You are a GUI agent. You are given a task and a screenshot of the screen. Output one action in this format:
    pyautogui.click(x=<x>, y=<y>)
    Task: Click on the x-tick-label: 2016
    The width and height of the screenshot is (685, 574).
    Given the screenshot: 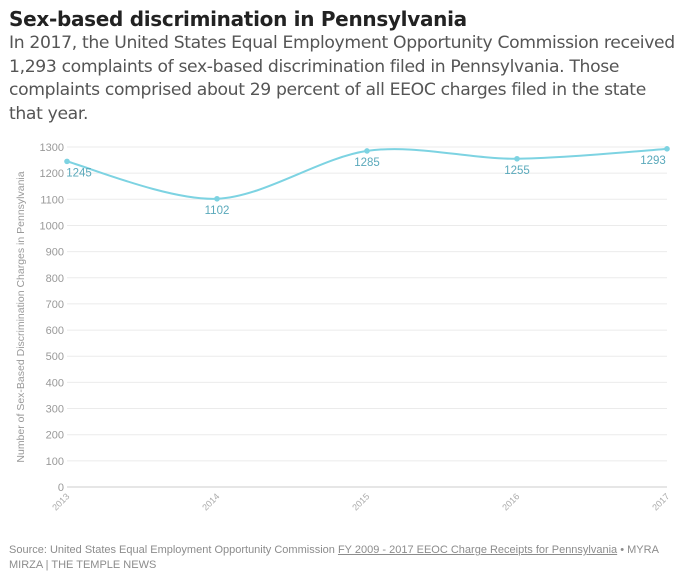 What is the action you would take?
    pyautogui.click(x=510, y=501)
    